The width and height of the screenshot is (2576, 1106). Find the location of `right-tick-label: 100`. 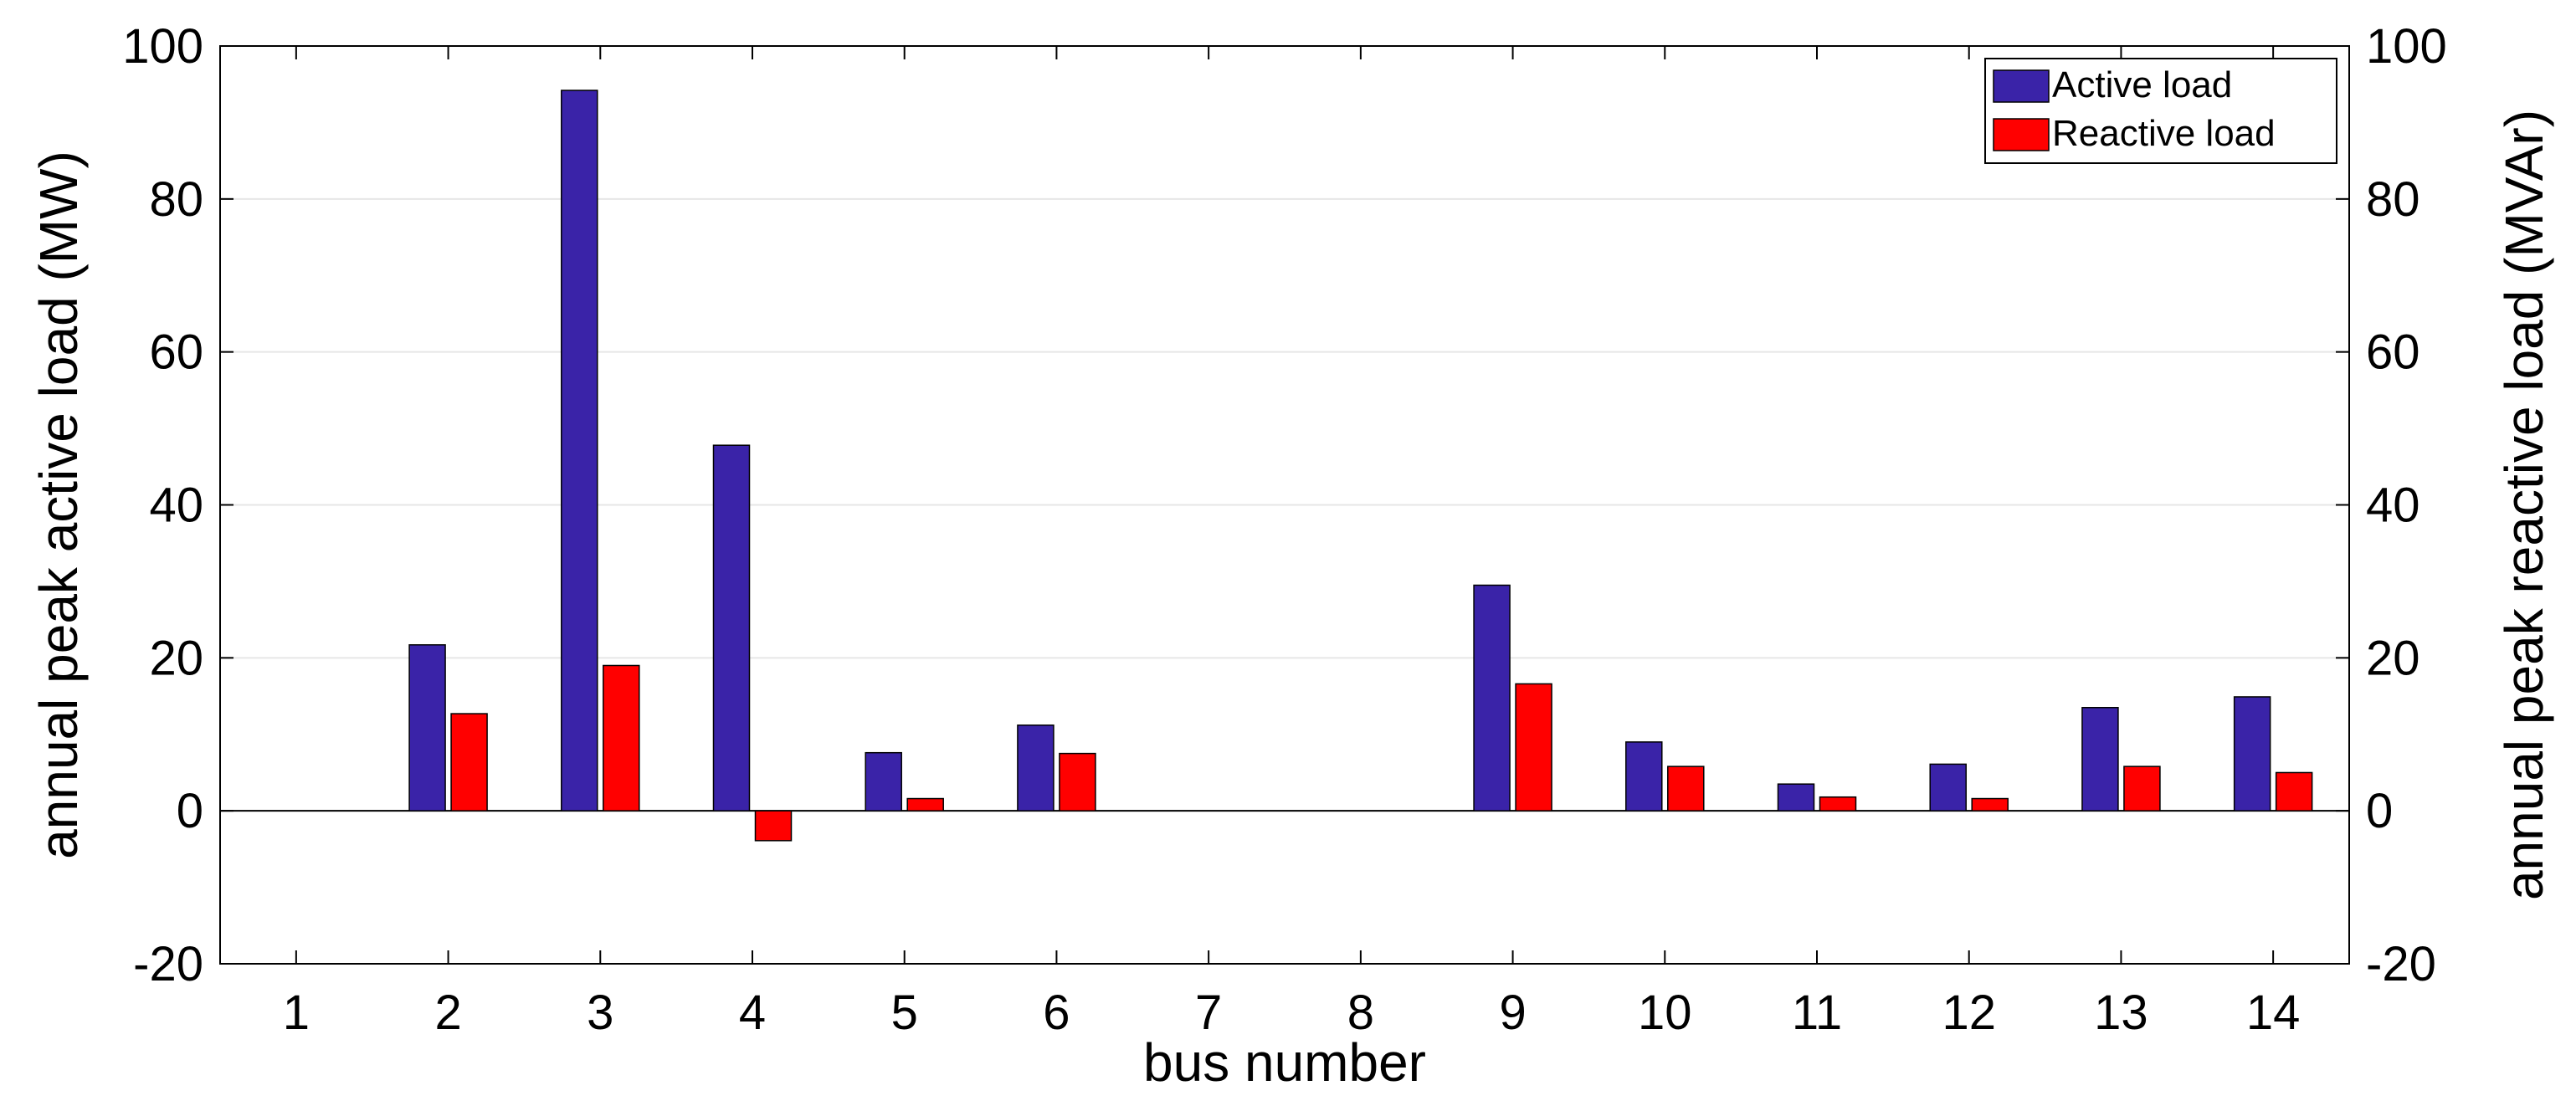

right-tick-label: 100 is located at coordinates (2406, 46).